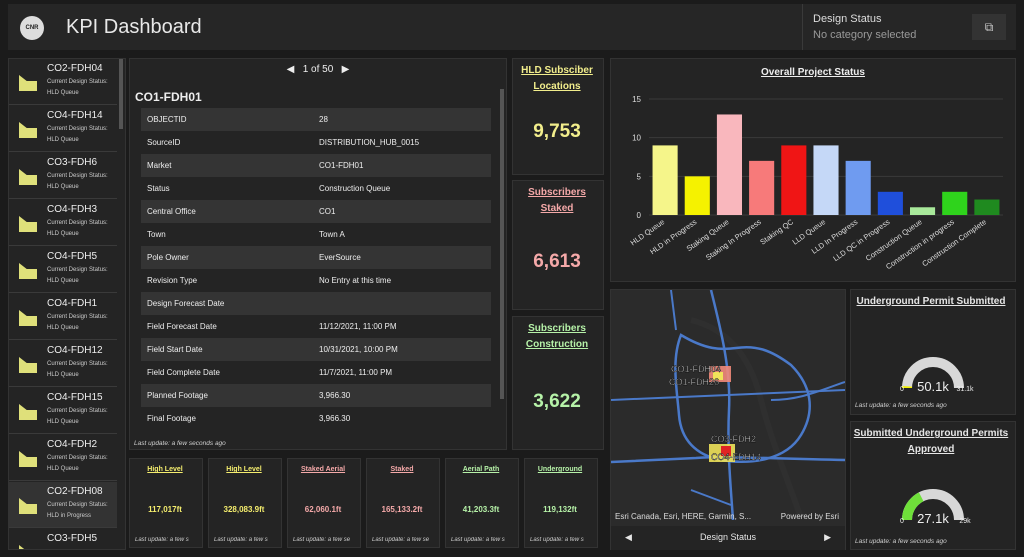 The width and height of the screenshot is (1024, 557). I want to click on mini-value: 119,132ft, so click(560, 509).